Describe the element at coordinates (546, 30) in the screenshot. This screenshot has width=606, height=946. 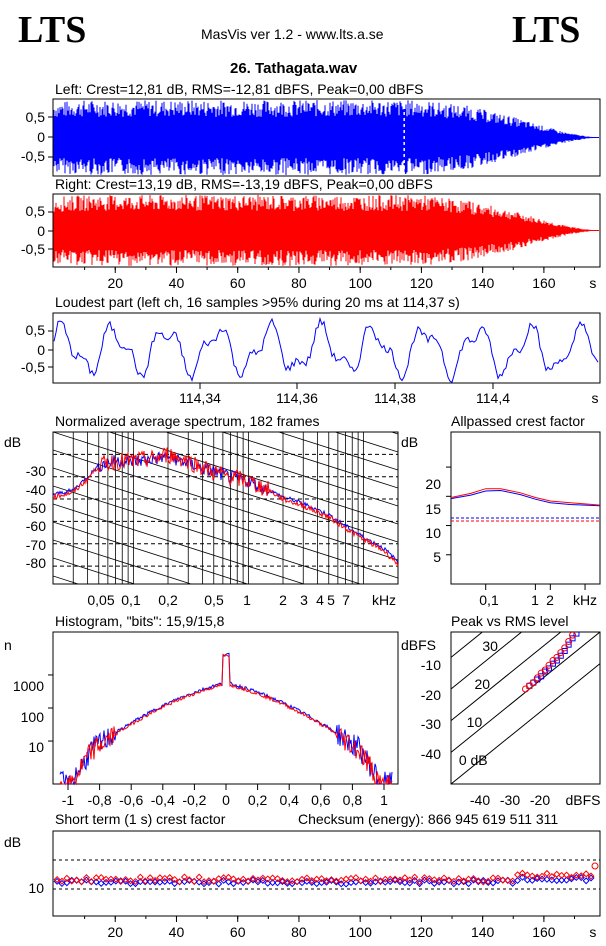
I see `logo-right: LTS` at that location.